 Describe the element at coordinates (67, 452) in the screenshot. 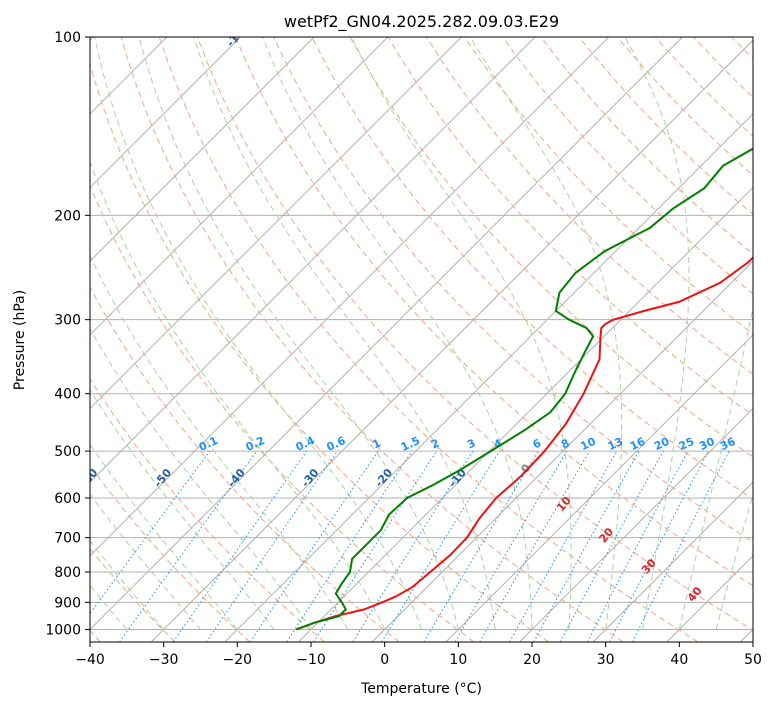

I see `y-tick-label: 500` at that location.